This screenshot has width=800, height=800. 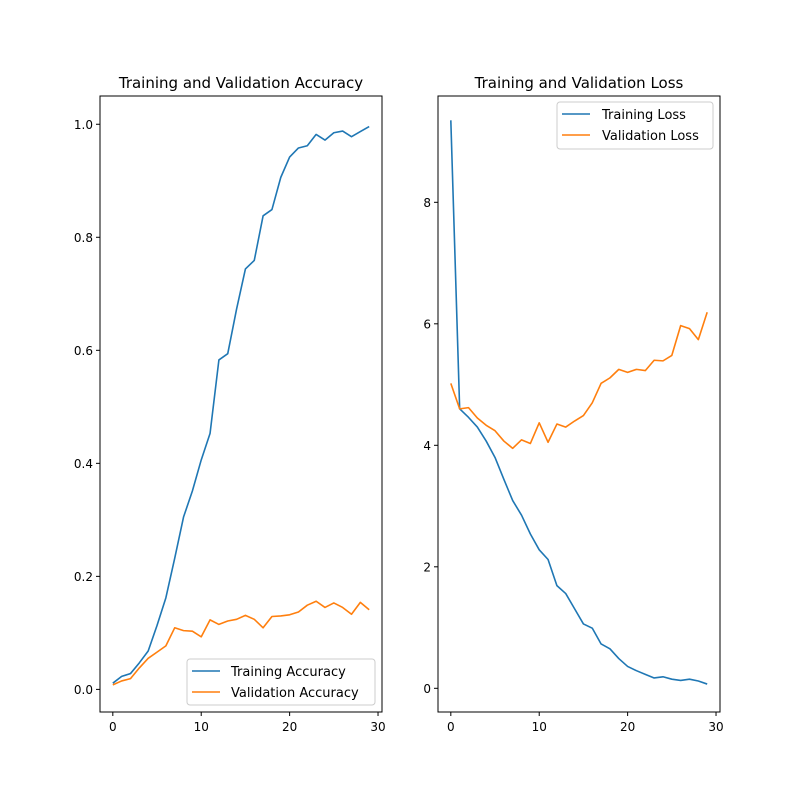 What do you see at coordinates (427, 567) in the screenshot?
I see `loss-y-tick-label: 2` at bounding box center [427, 567].